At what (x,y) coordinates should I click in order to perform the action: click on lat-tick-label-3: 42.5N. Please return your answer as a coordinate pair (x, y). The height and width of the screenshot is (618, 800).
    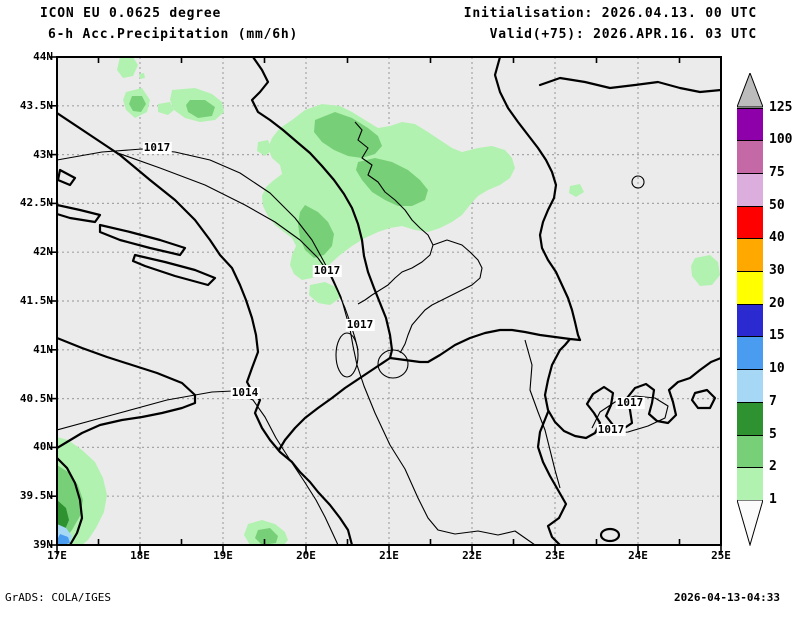
    Looking at the image, I should click on (36, 203).